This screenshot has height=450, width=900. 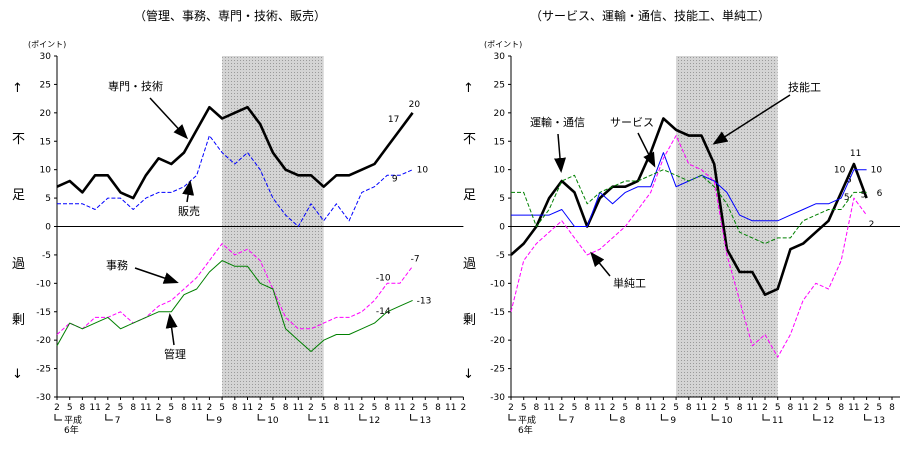 I want to click on left-y-tick-label: -20, so click(x=43, y=341).